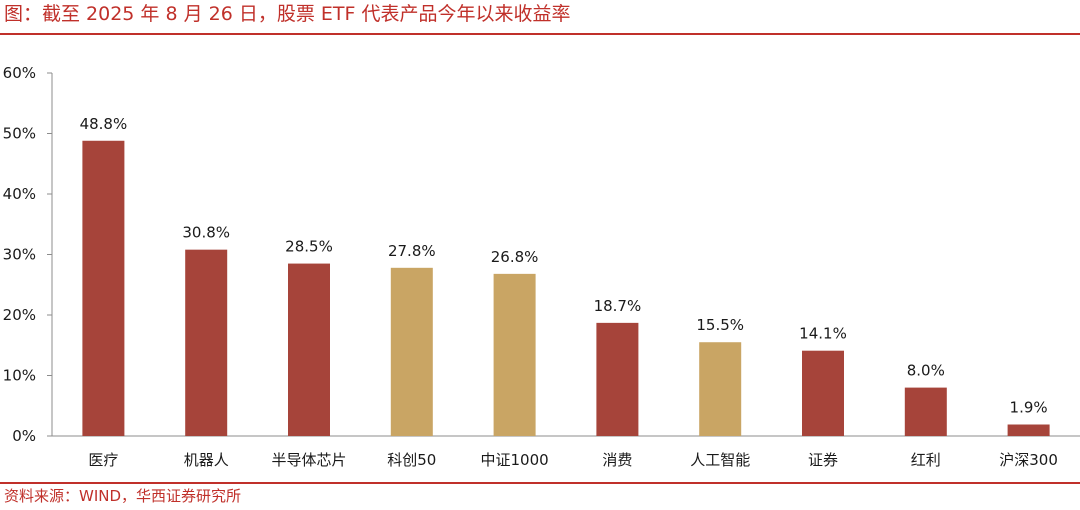 Image resolution: width=1080 pixels, height=510 pixels. Describe the element at coordinates (720, 460) in the screenshot. I see `x-tick-label: 人工智能` at that location.